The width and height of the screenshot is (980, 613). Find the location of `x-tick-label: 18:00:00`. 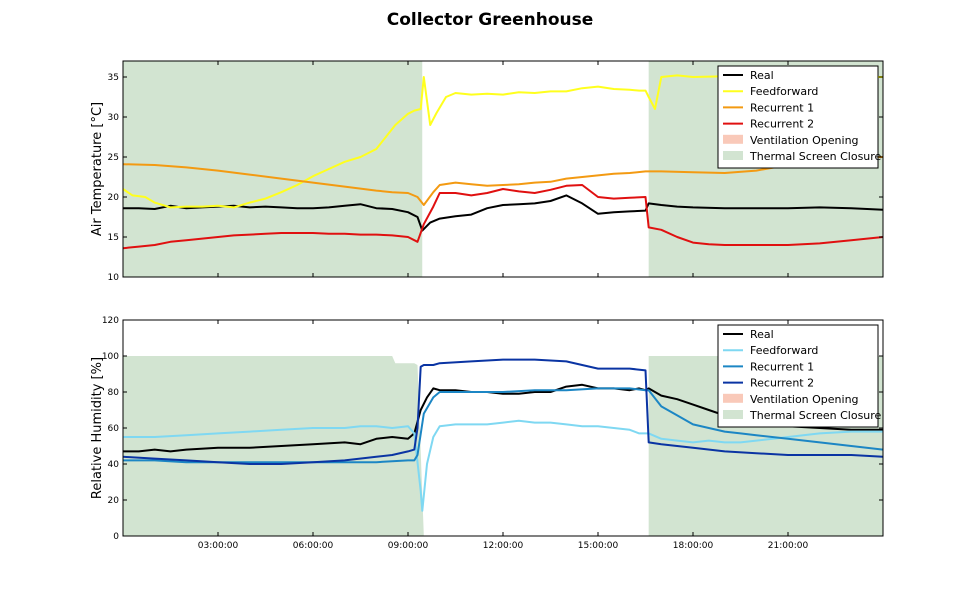

x-tick-label: 18:00:00 is located at coordinates (693, 546).